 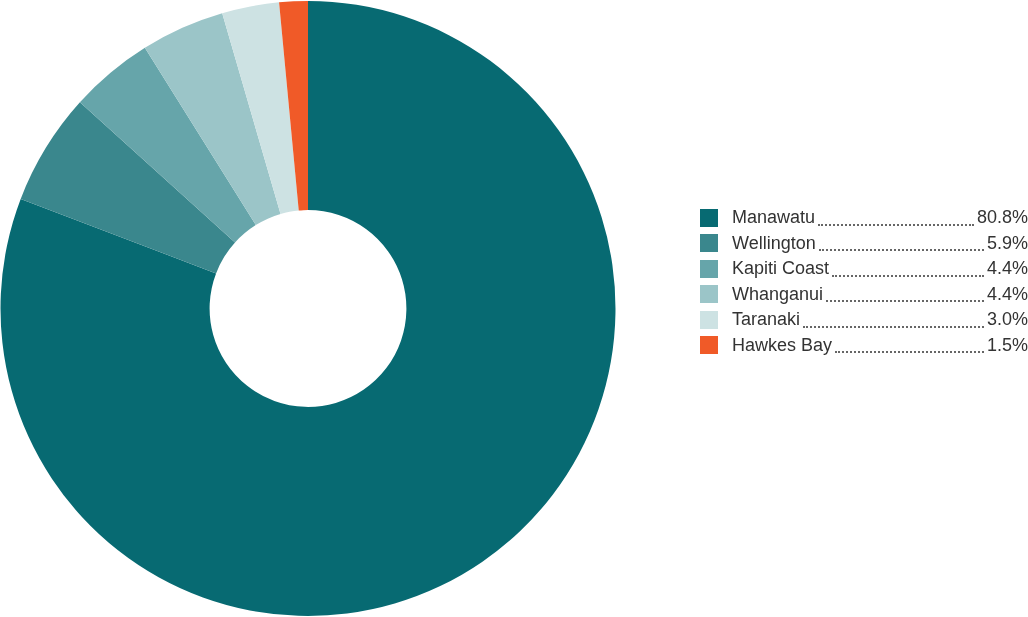 I want to click on legend-label: Whanganui, so click(x=778, y=294).